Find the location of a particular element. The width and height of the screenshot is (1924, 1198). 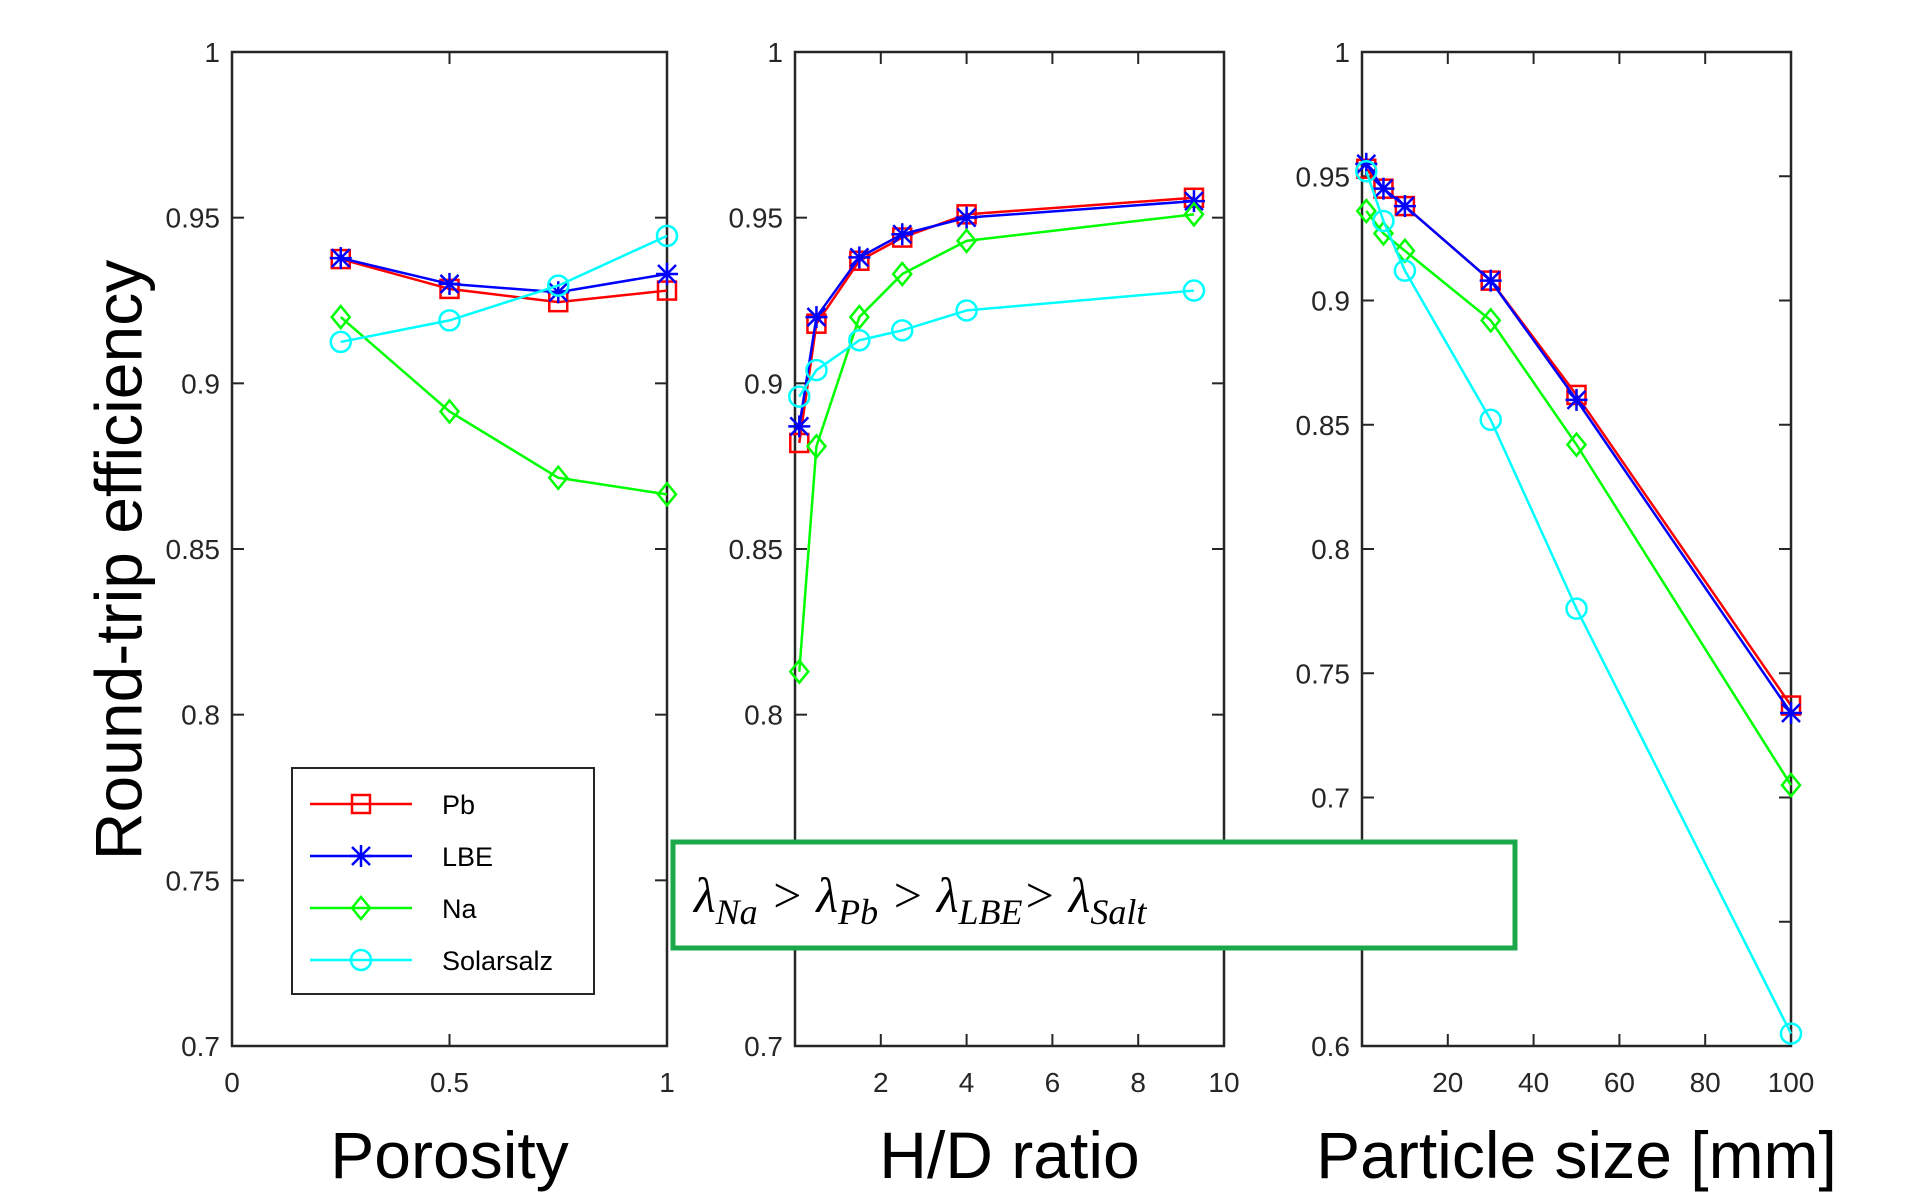

annotation-subscript: LBE is located at coordinates (989, 912).